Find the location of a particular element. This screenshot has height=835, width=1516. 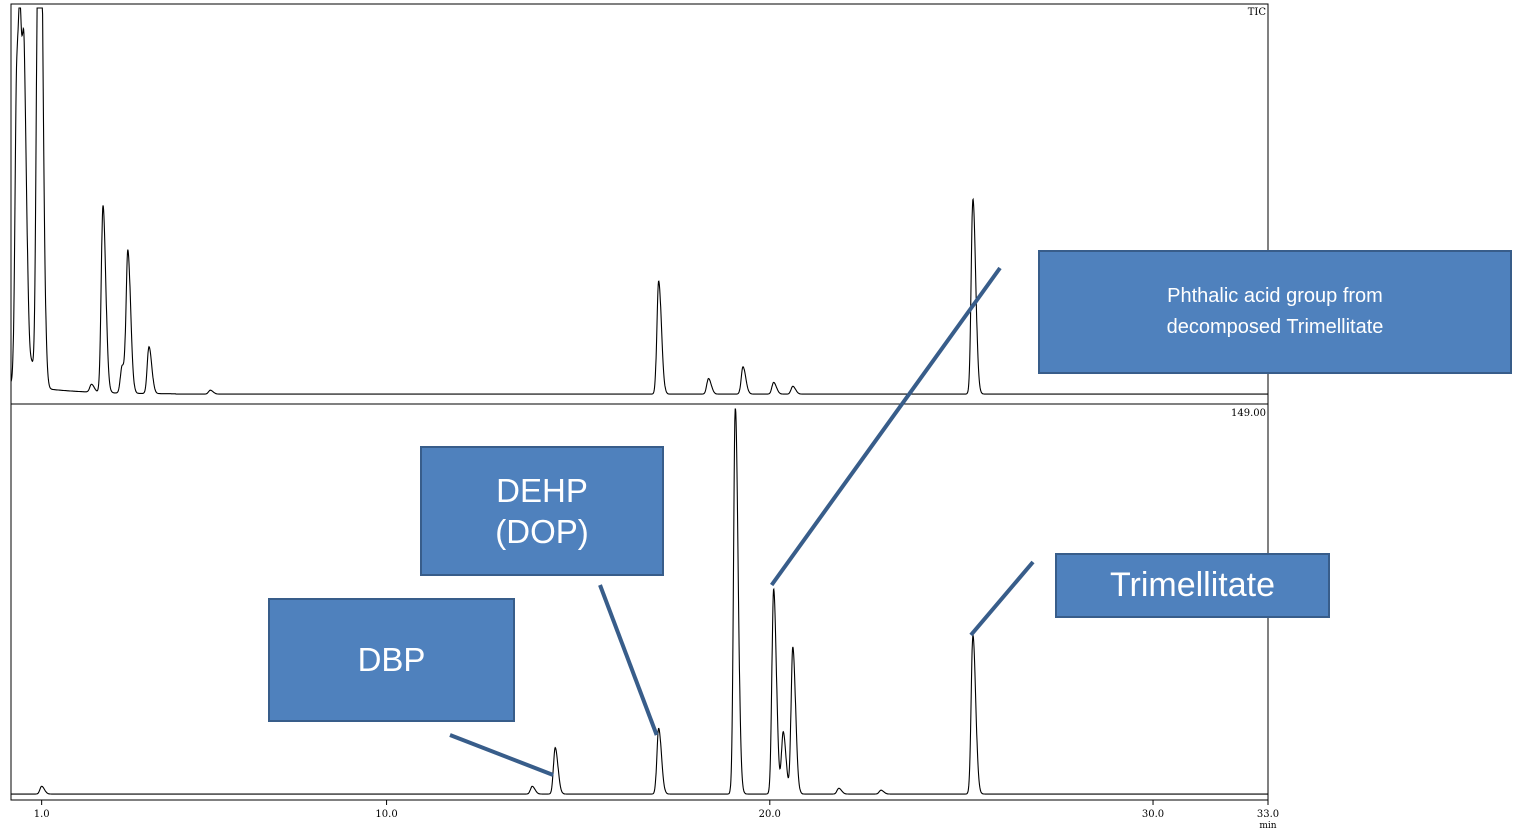

leader-line-trimellitate is located at coordinates (1002, 598).